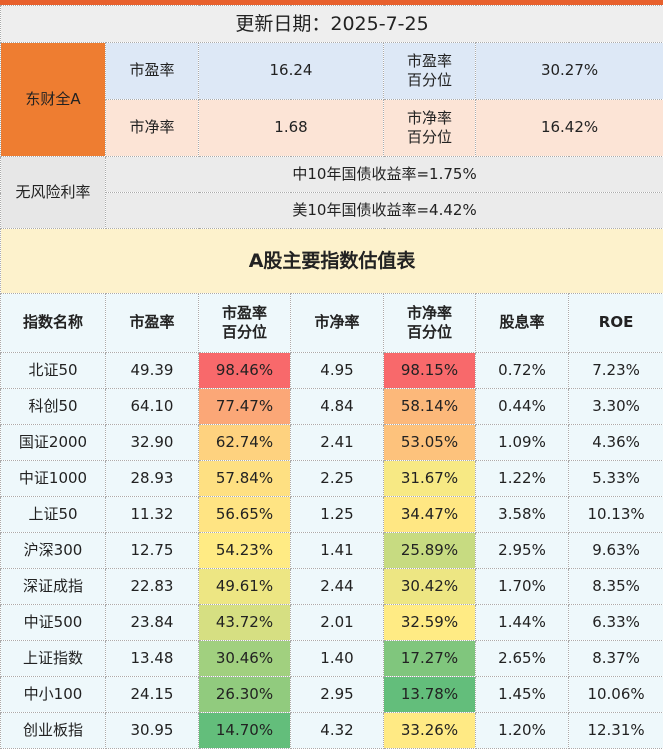 The height and width of the screenshot is (751, 663). Describe the element at coordinates (331, 261) in the screenshot. I see `table-title: A股主要指数估值表` at that location.